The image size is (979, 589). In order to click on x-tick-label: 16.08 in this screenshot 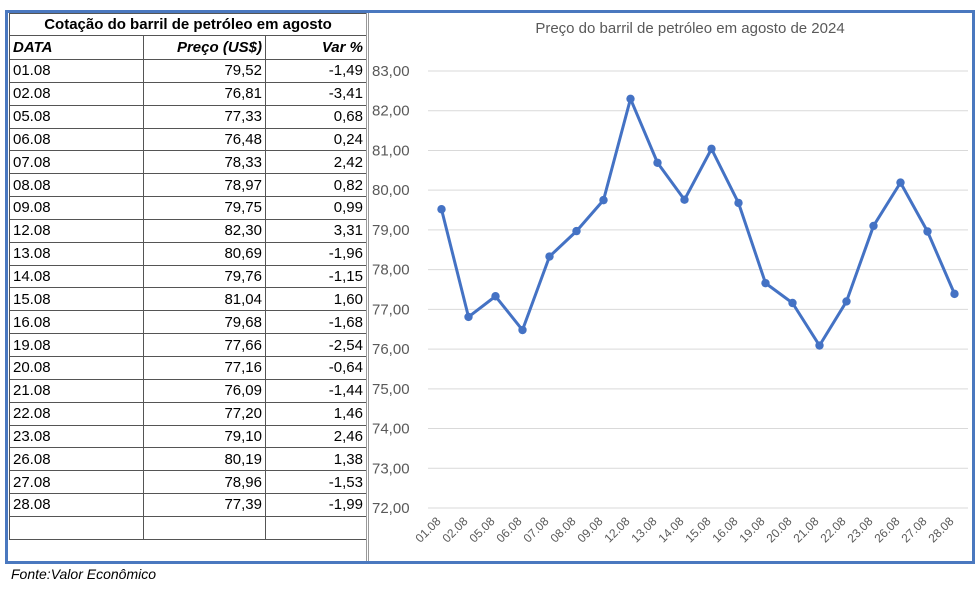, I will do `click(724, 529)`.